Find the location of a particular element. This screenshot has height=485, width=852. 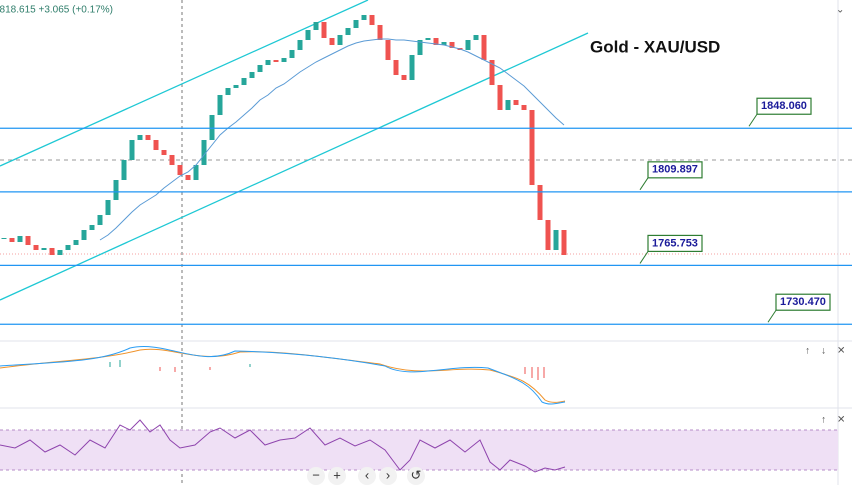

channel-line is located at coordinates (184, 83).